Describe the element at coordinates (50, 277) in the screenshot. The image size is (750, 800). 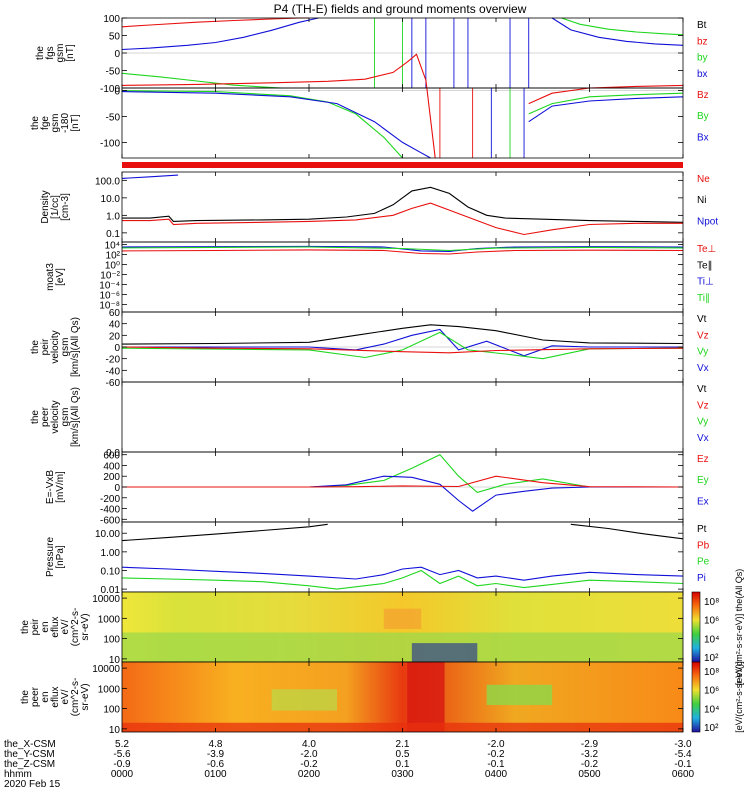
I see `y-axis-label: moat3` at that location.